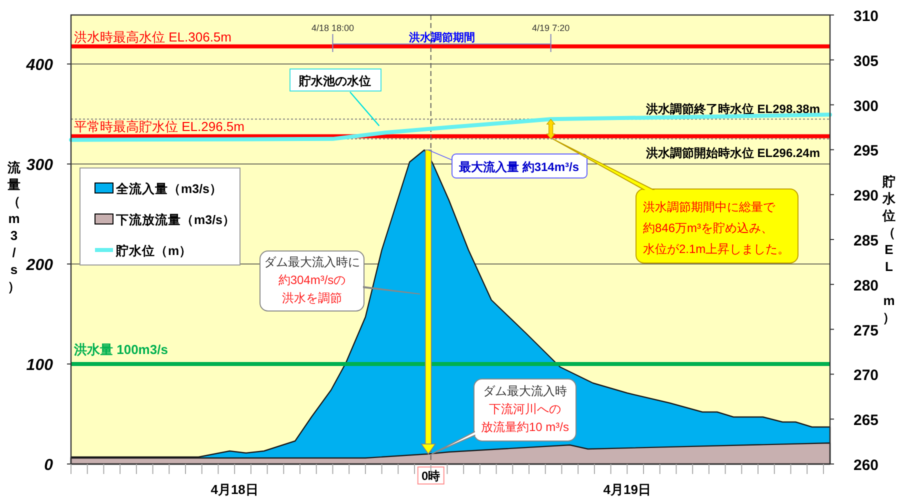 The width and height of the screenshot is (899, 499). What do you see at coordinates (732, 153) in the screenshot?
I see `ref-line-label: 洪水調節開始時水位 EL296.24m` at bounding box center [732, 153].